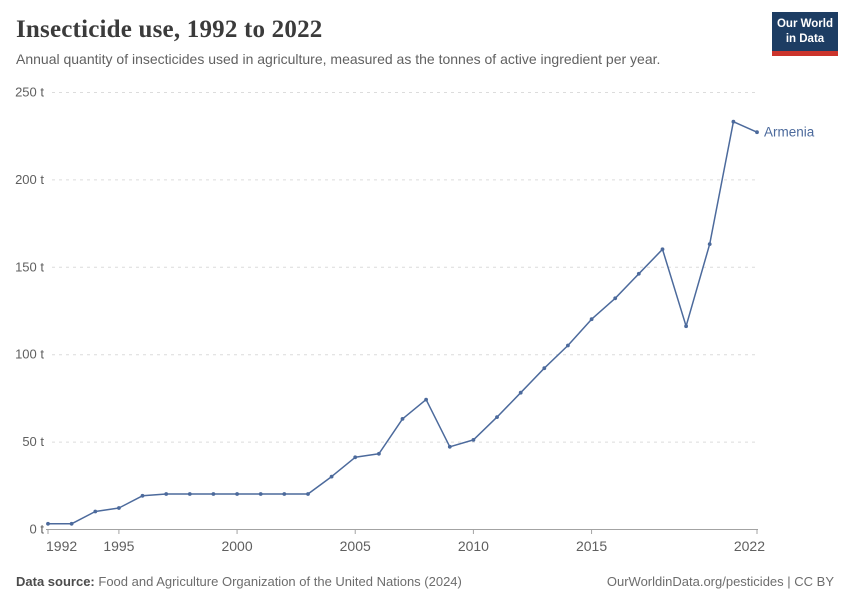  What do you see at coordinates (720, 581) in the screenshot?
I see `footer-credit: OurWorldinData.org/pesticides | CC BY` at bounding box center [720, 581].